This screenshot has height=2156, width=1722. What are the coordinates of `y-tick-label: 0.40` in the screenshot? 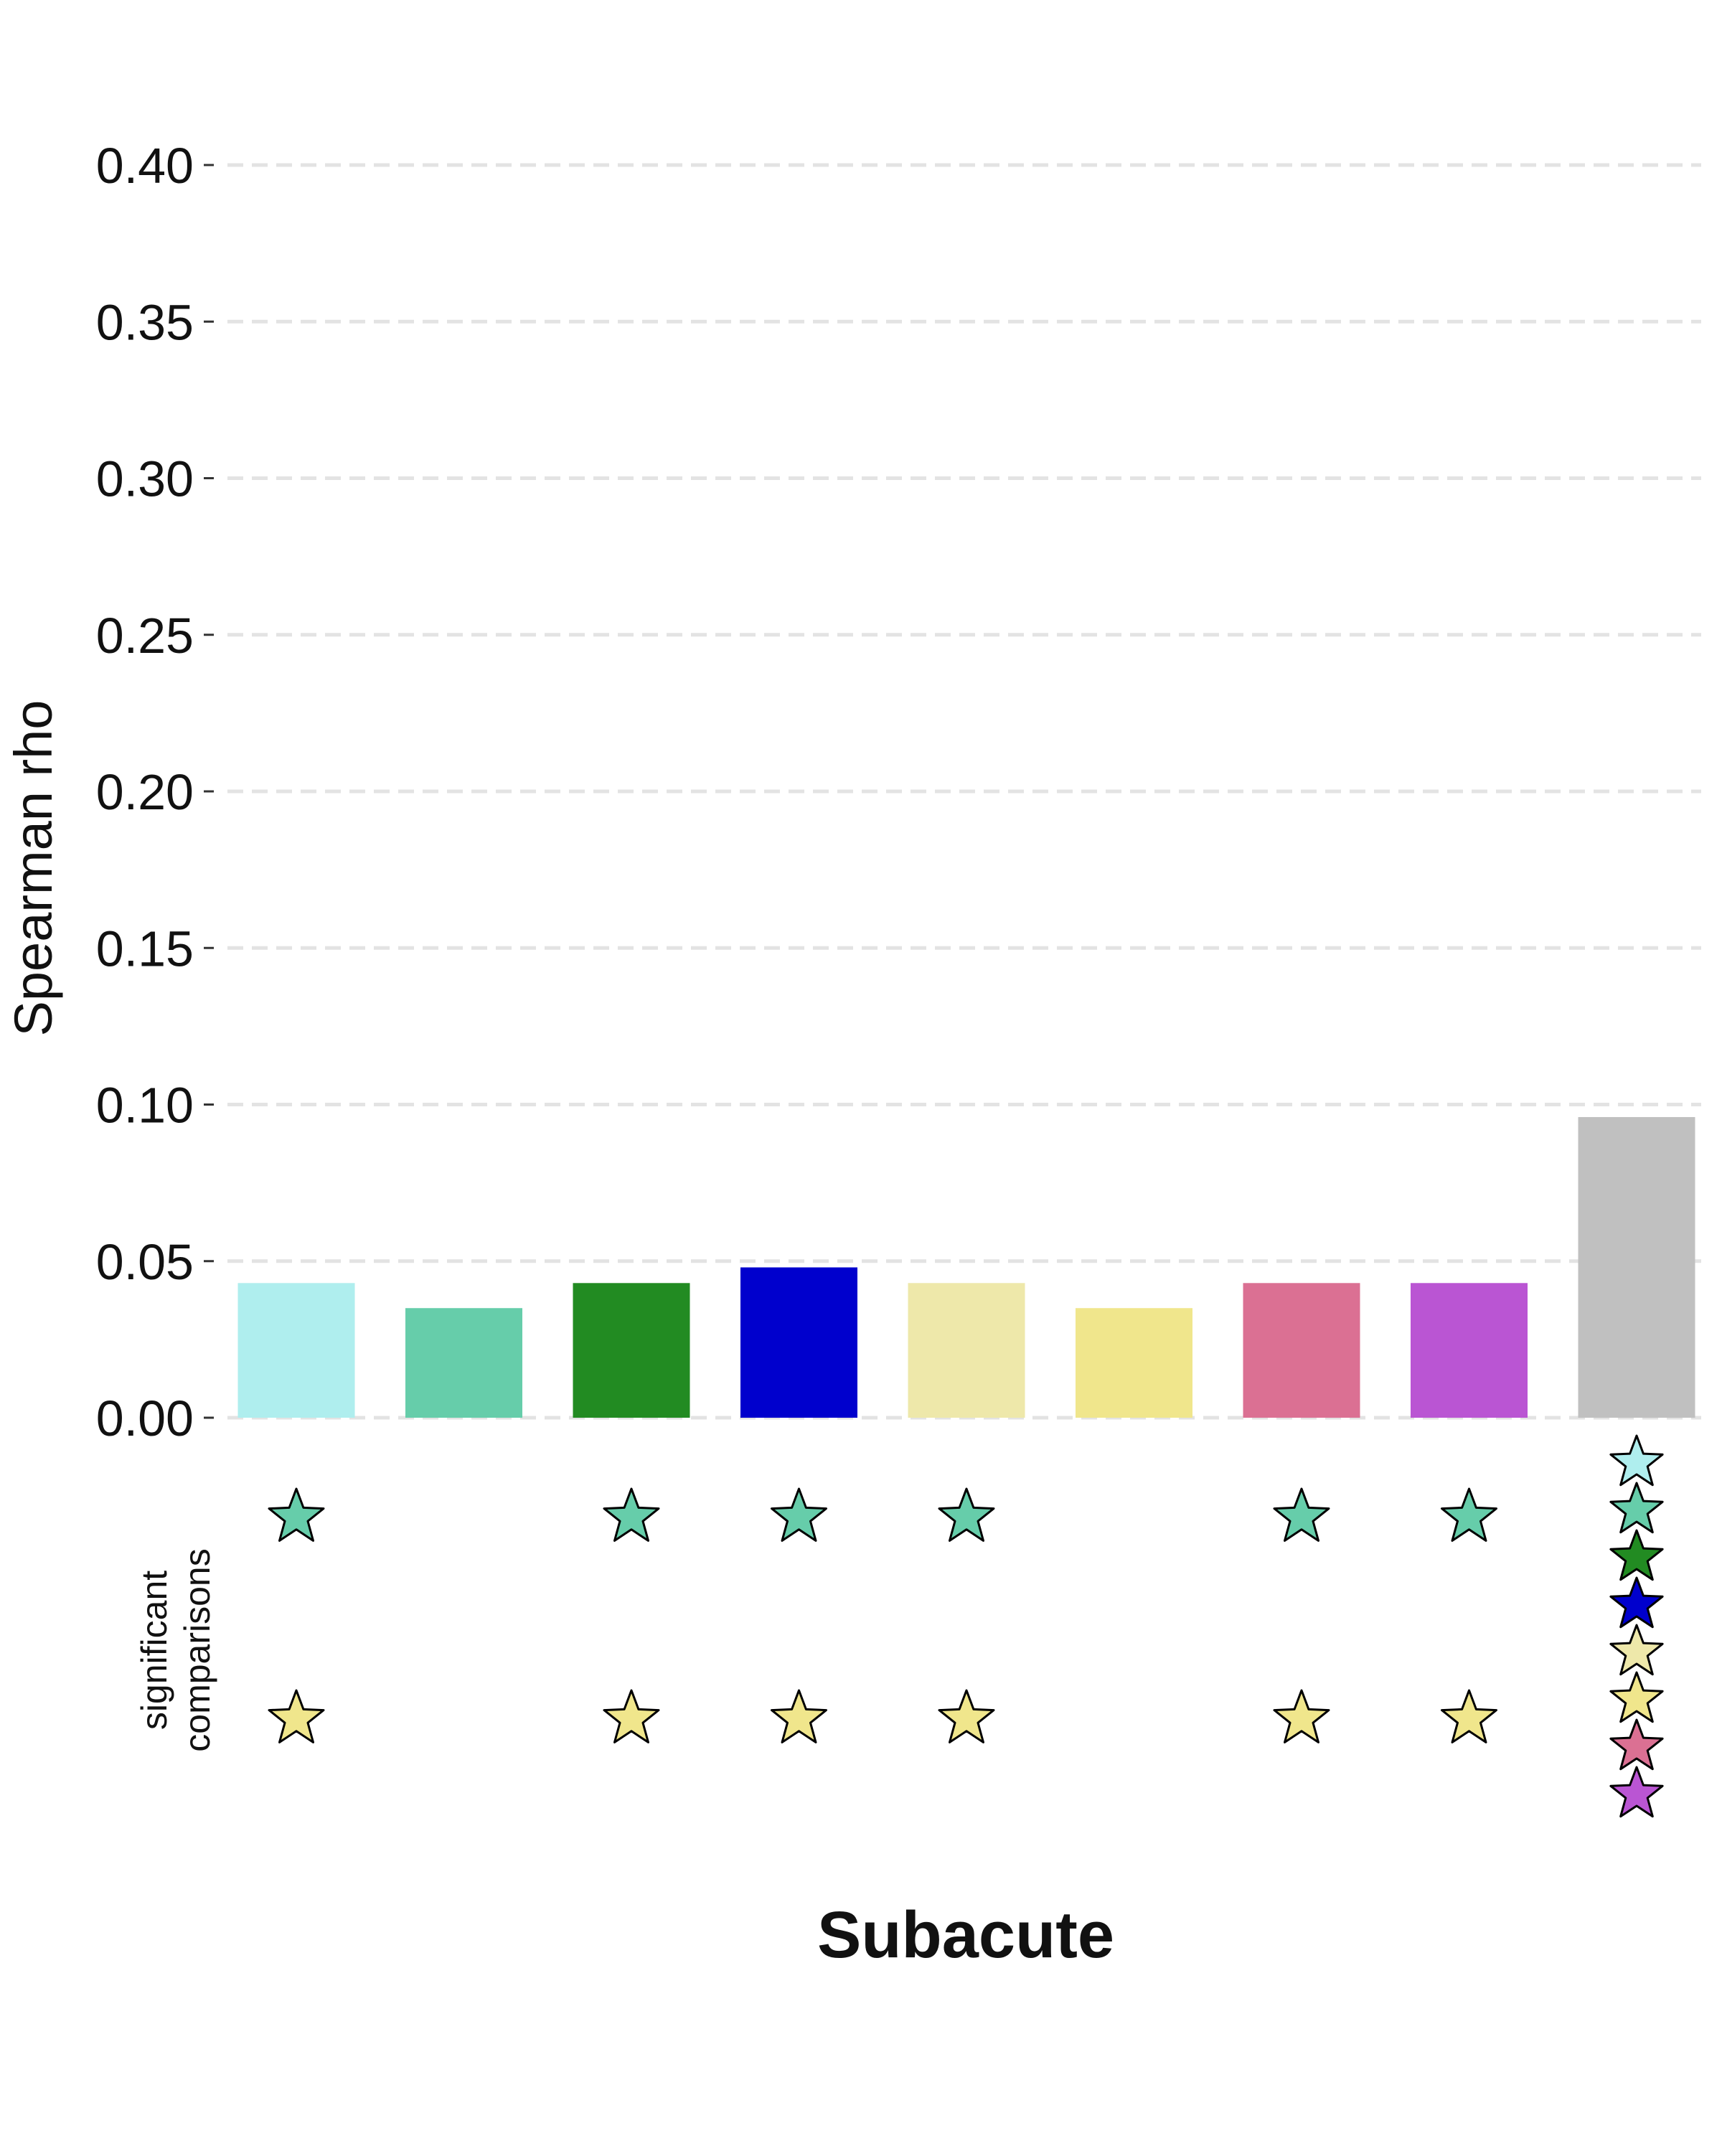 It's located at (145, 166).